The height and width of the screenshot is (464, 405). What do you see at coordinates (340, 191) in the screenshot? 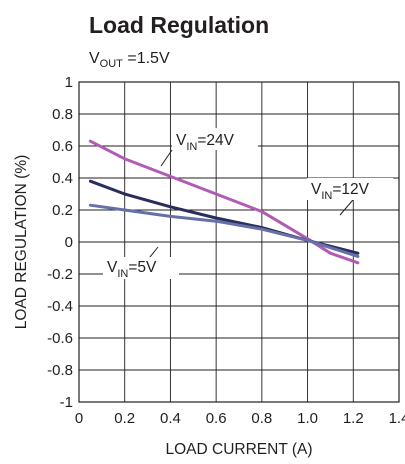
I see `annotation-vin12: VIN=12V` at bounding box center [340, 191].